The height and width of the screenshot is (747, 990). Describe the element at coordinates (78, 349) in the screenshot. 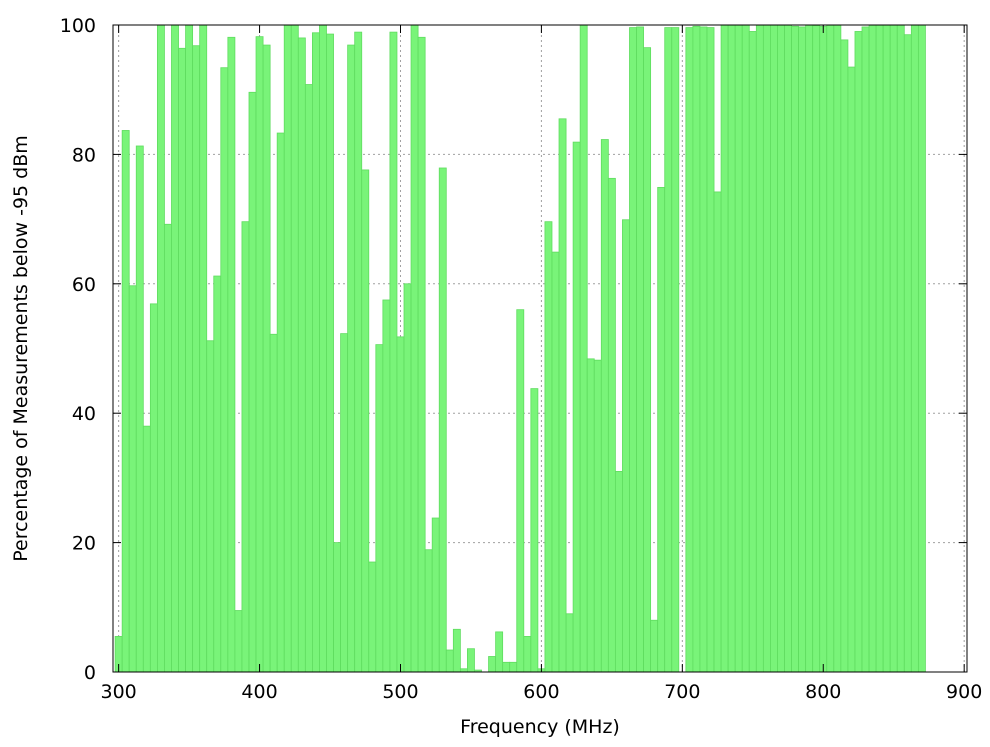

I see `y-tick-labels: 0 20 40 60 80 100` at that location.